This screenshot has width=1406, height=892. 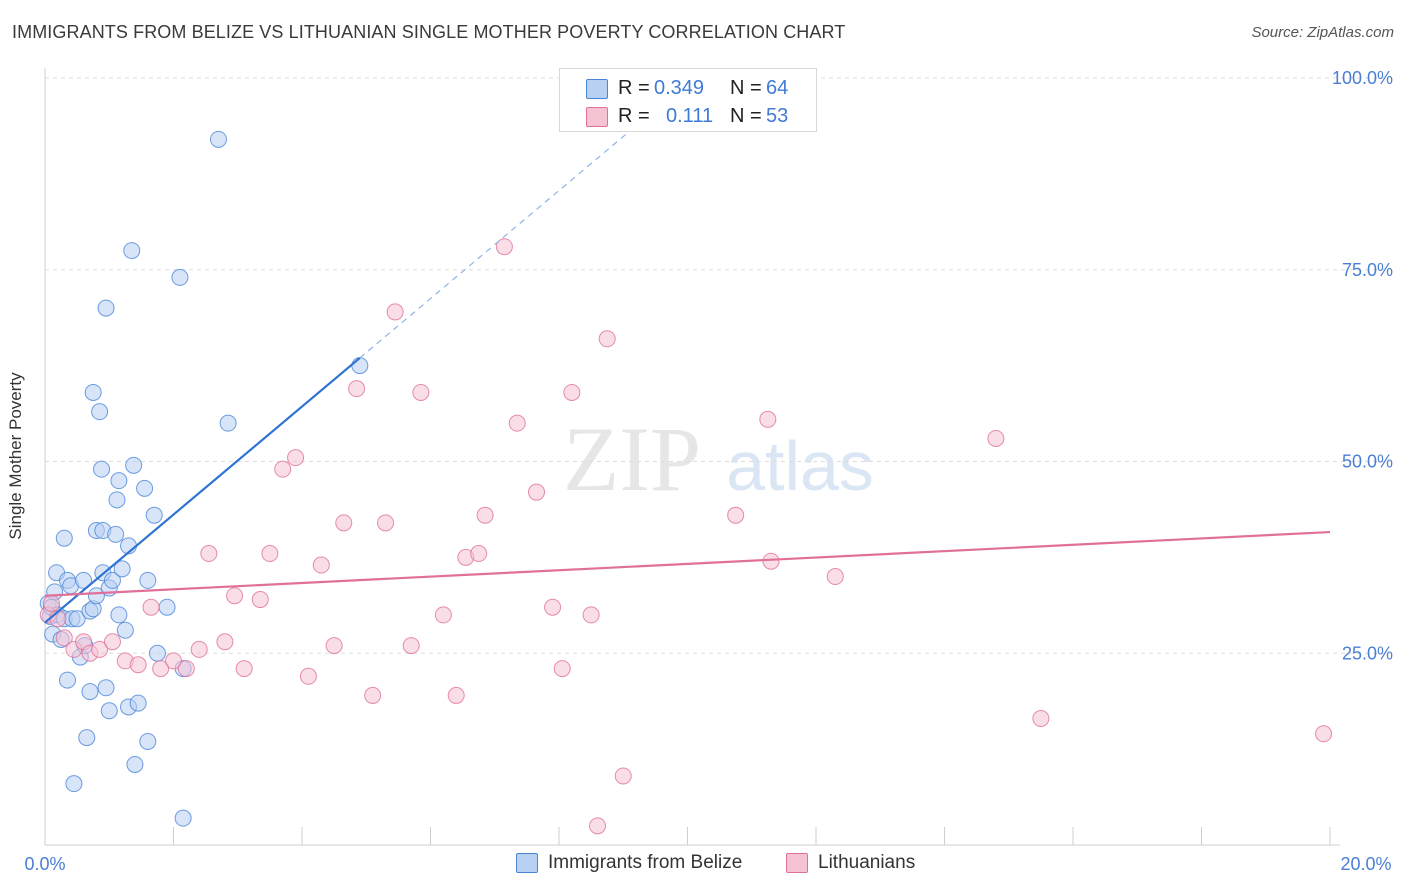 I want to click on x-tick-label: 20.0%, so click(x=1365, y=864).